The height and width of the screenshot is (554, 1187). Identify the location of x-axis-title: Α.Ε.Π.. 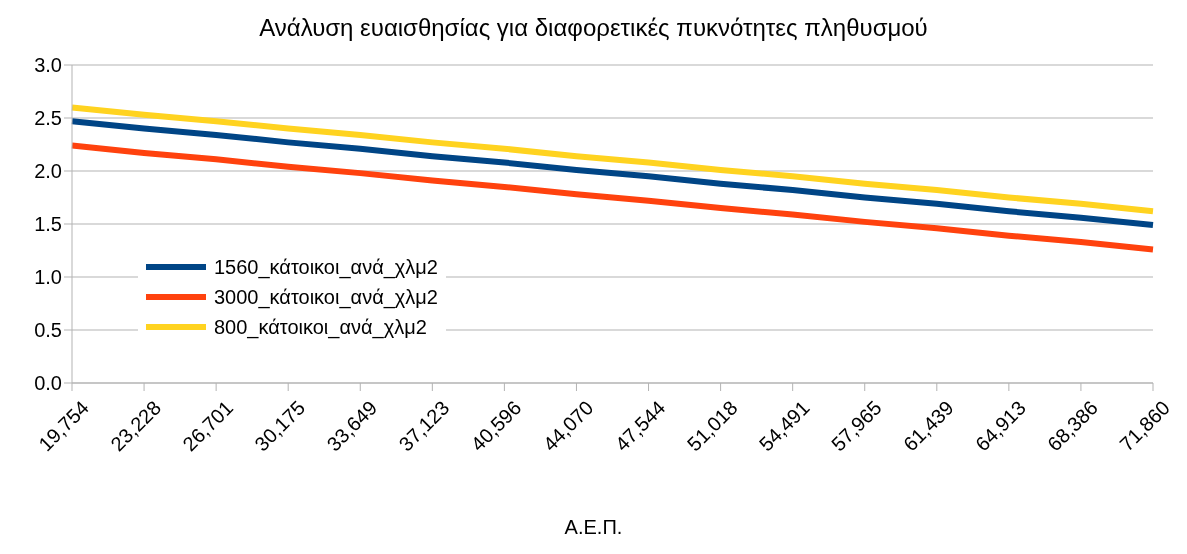
(593, 527).